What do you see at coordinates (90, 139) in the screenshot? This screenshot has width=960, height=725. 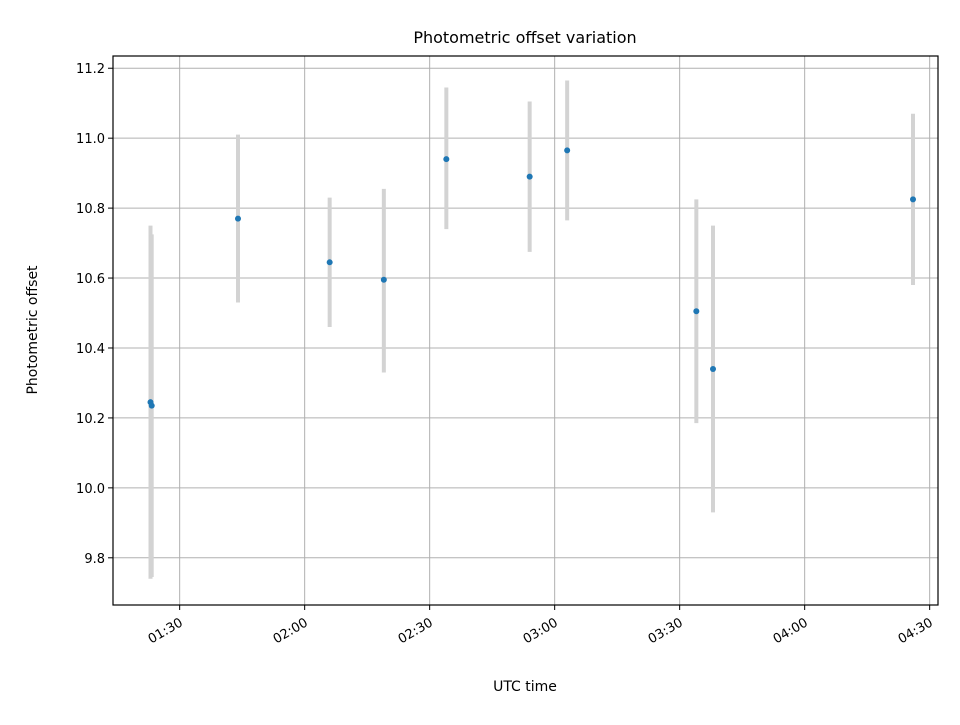 I see `y-tick-label: 11.0` at bounding box center [90, 139].